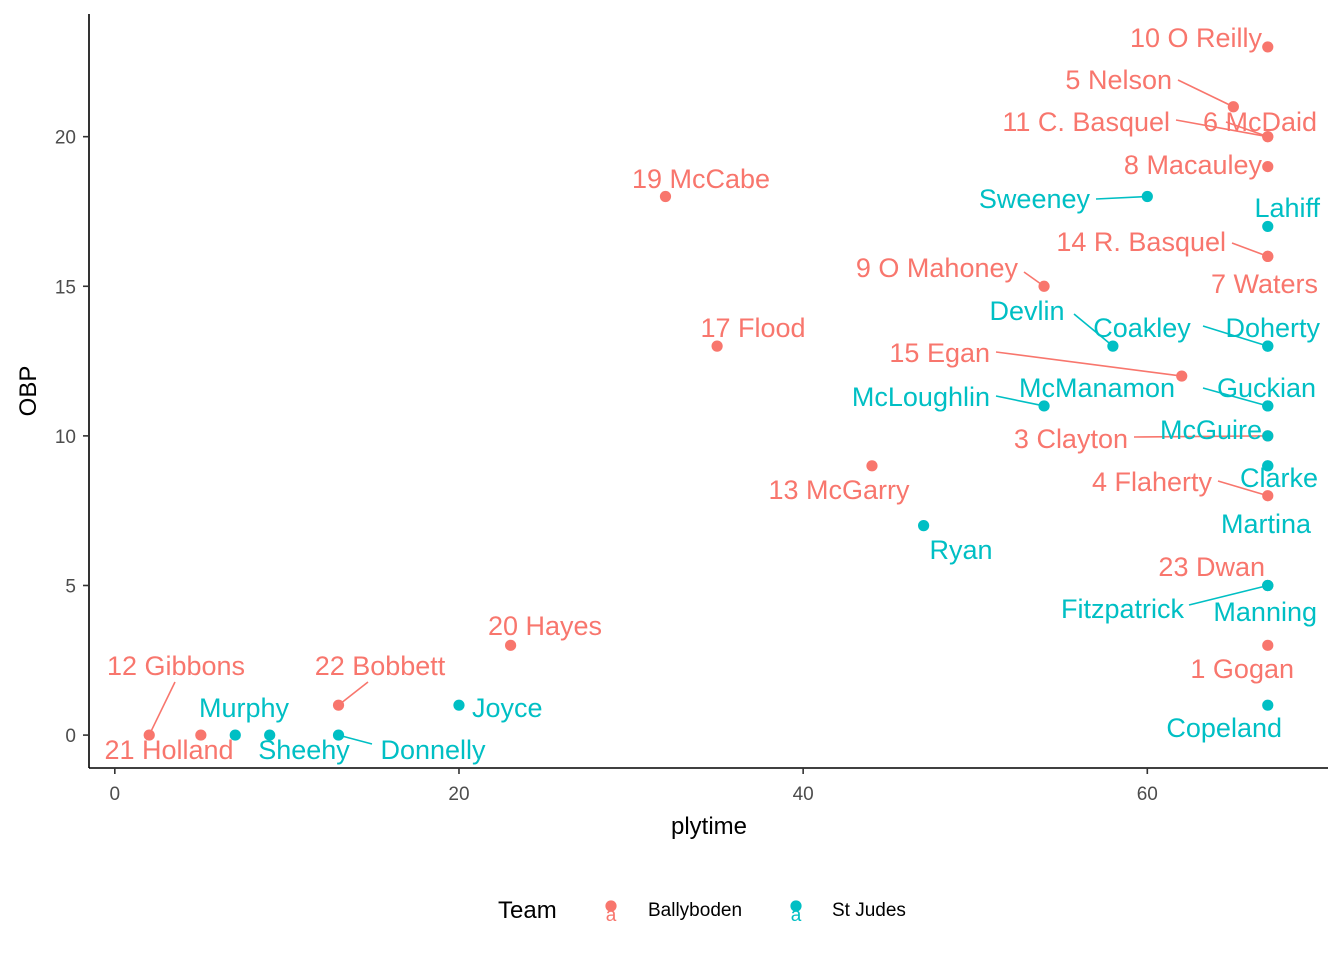 This screenshot has width=1344, height=960. What do you see at coordinates (1287, 208) in the screenshot?
I see `label-lahiff: Lahiff` at bounding box center [1287, 208].